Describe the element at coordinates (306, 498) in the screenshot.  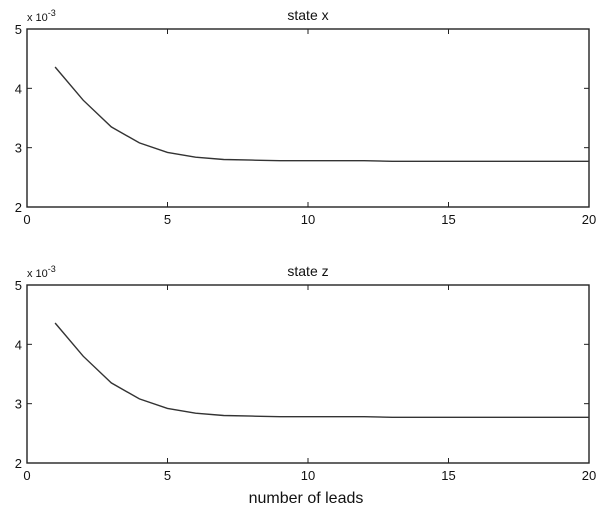
I see `x-axis-label: number of leads` at that location.